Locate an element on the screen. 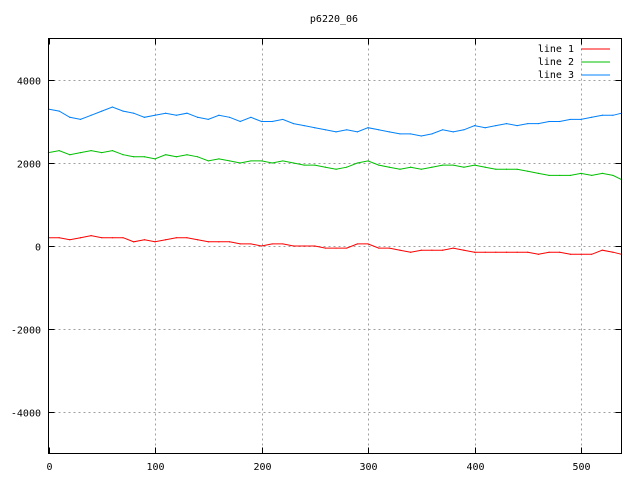  legend-label: line 1 is located at coordinates (556, 49).